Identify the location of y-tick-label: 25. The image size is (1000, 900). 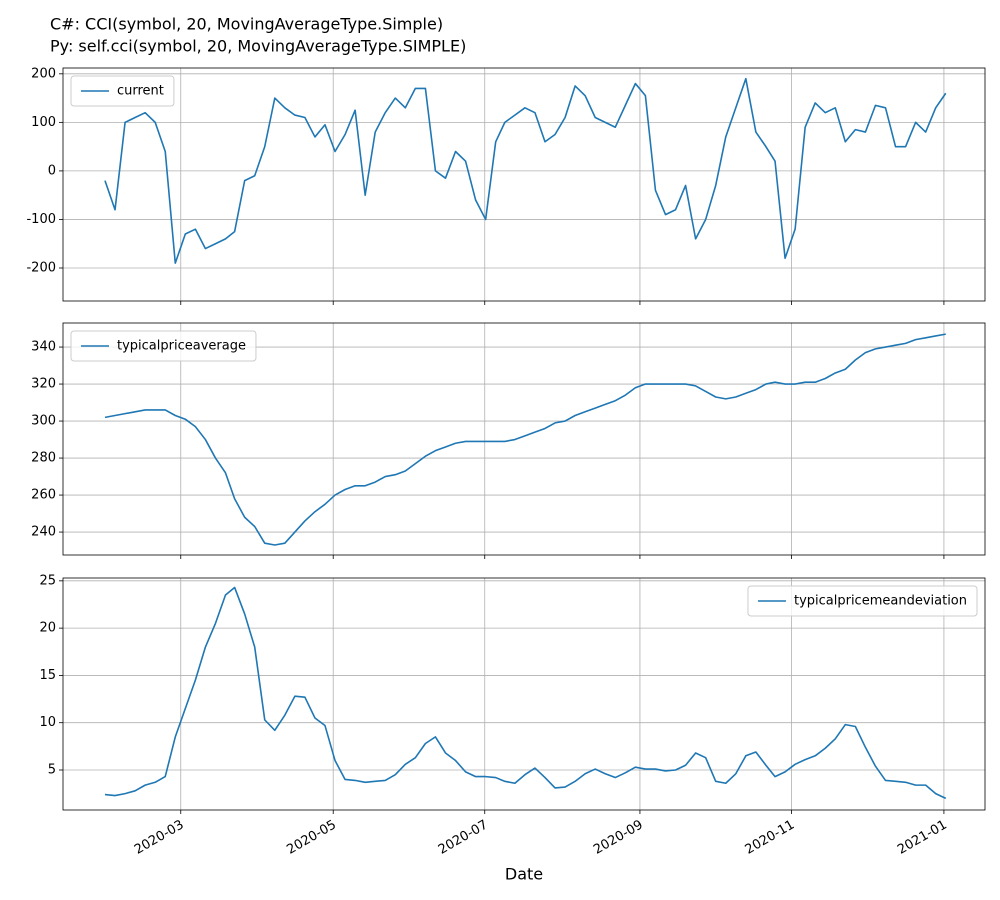
(47, 580).